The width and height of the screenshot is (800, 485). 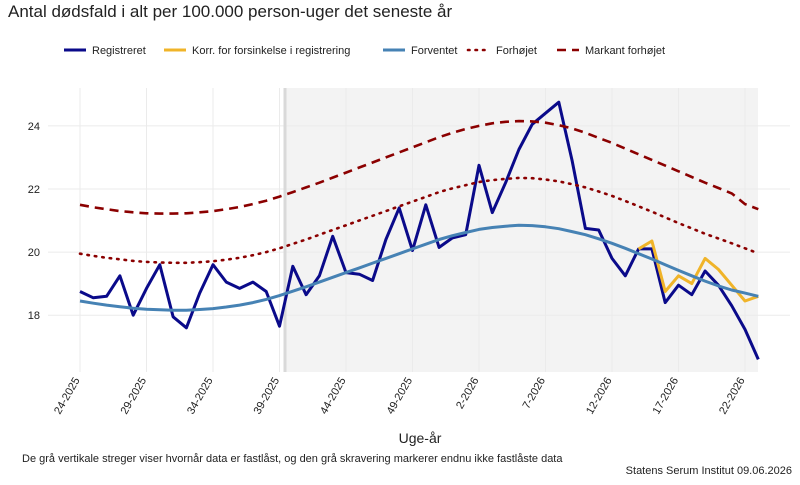 What do you see at coordinates (732, 396) in the screenshot?
I see `x-tick-label: 22-2026` at bounding box center [732, 396].